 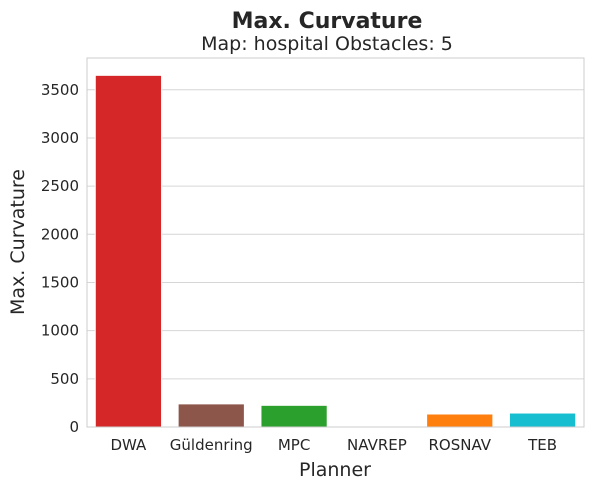 What do you see at coordinates (327, 21) in the screenshot?
I see `chart-title: Max. Curvature` at bounding box center [327, 21].